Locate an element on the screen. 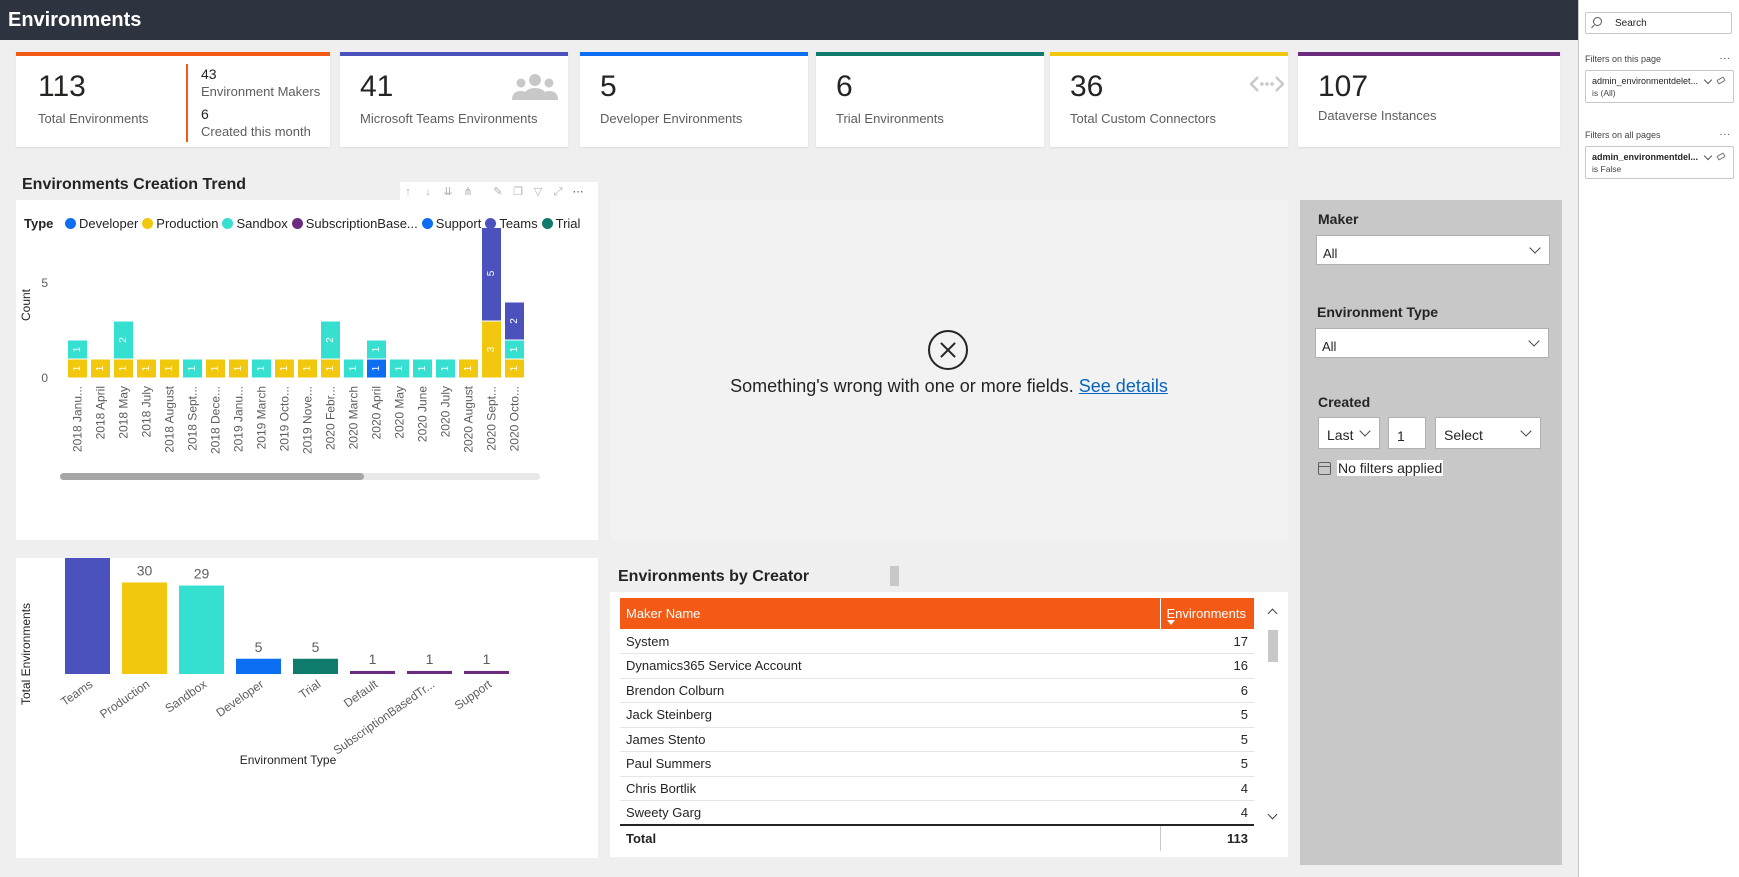 This screenshot has width=1739, height=877. drill-up-icon: ↑ is located at coordinates (408, 192).